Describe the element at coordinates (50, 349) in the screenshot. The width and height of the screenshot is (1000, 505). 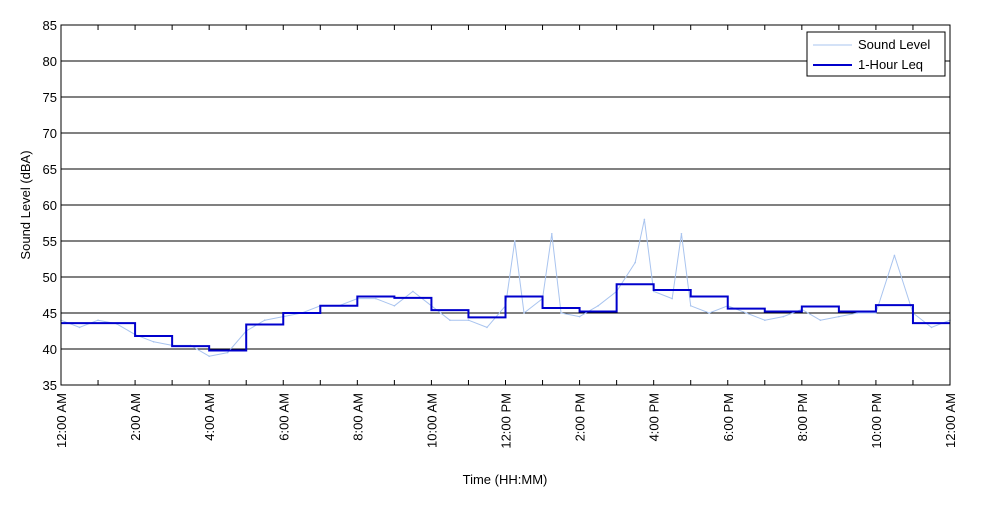
I see `y-tick-label: 40` at that location.